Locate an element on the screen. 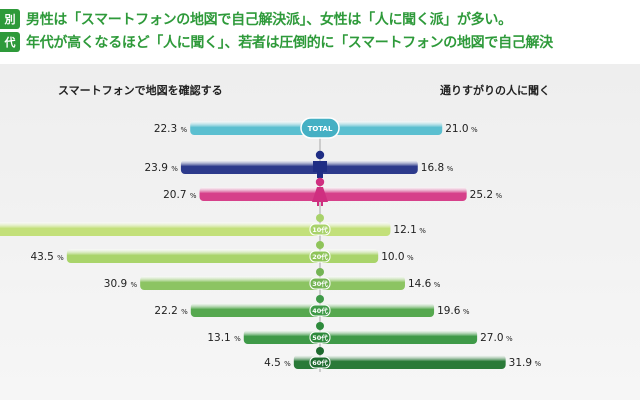 The image size is (640, 400). male-icon is located at coordinates (320, 164).